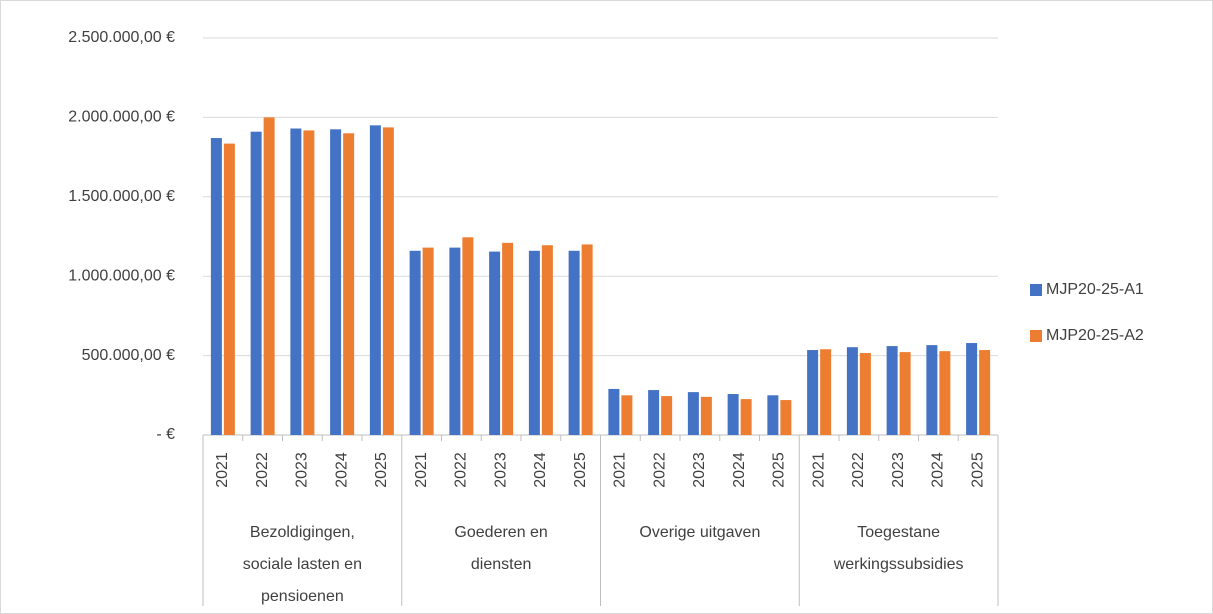 This screenshot has width=1213, height=614. I want to click on y-tick-label: 1.000.000,00 €, so click(121, 275).